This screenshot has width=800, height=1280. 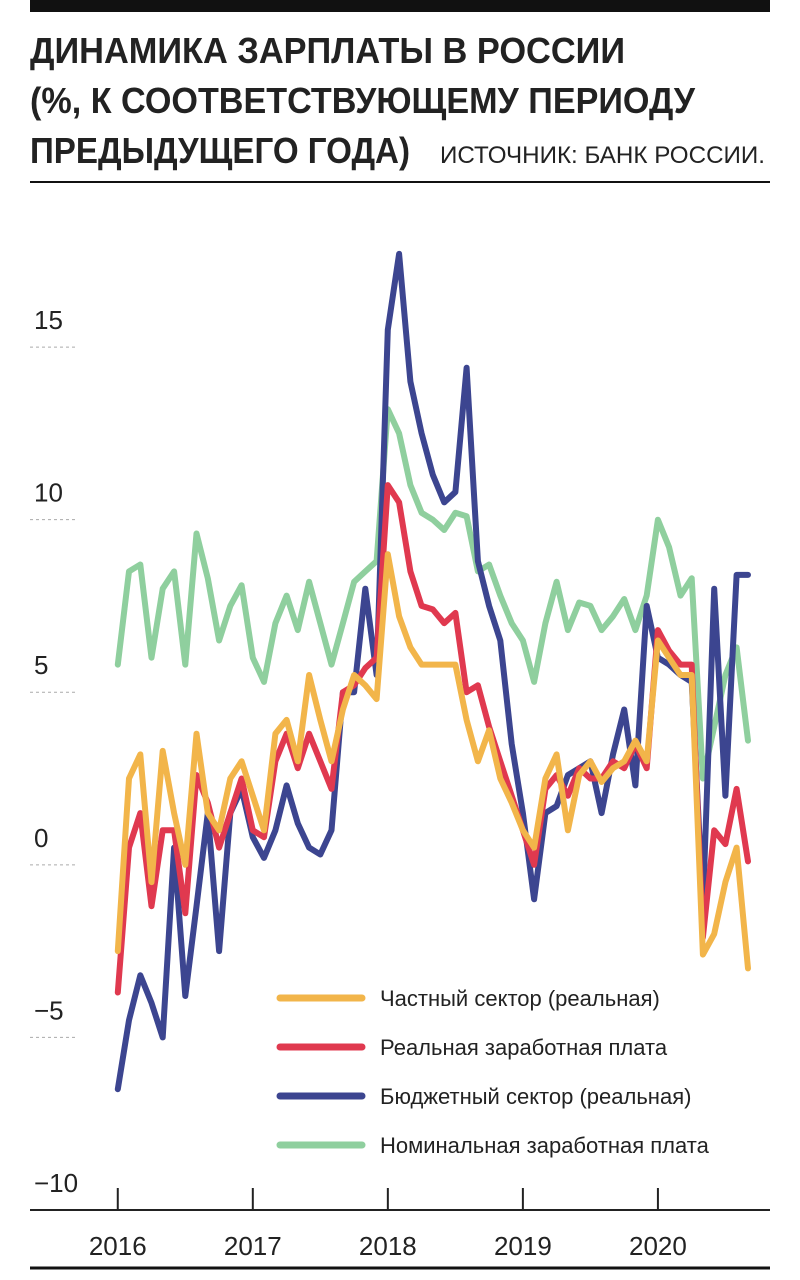 What do you see at coordinates (388, 1246) in the screenshot?
I see `x-tick-label: 2018` at bounding box center [388, 1246].